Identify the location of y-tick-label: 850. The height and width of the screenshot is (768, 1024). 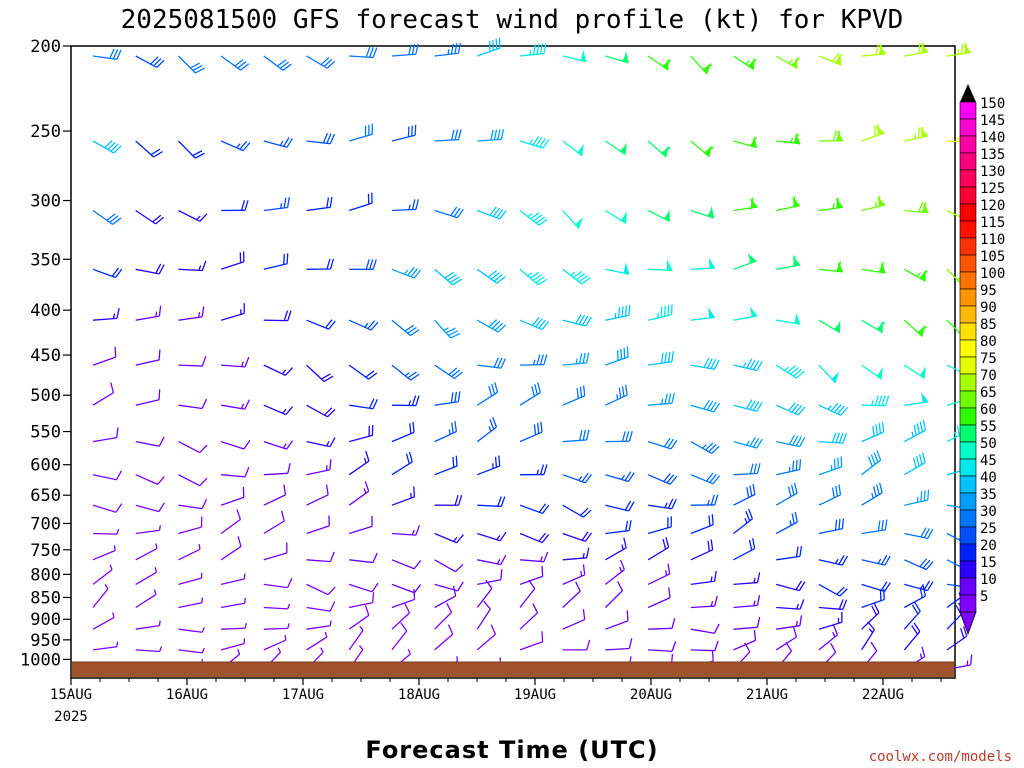
(45, 598).